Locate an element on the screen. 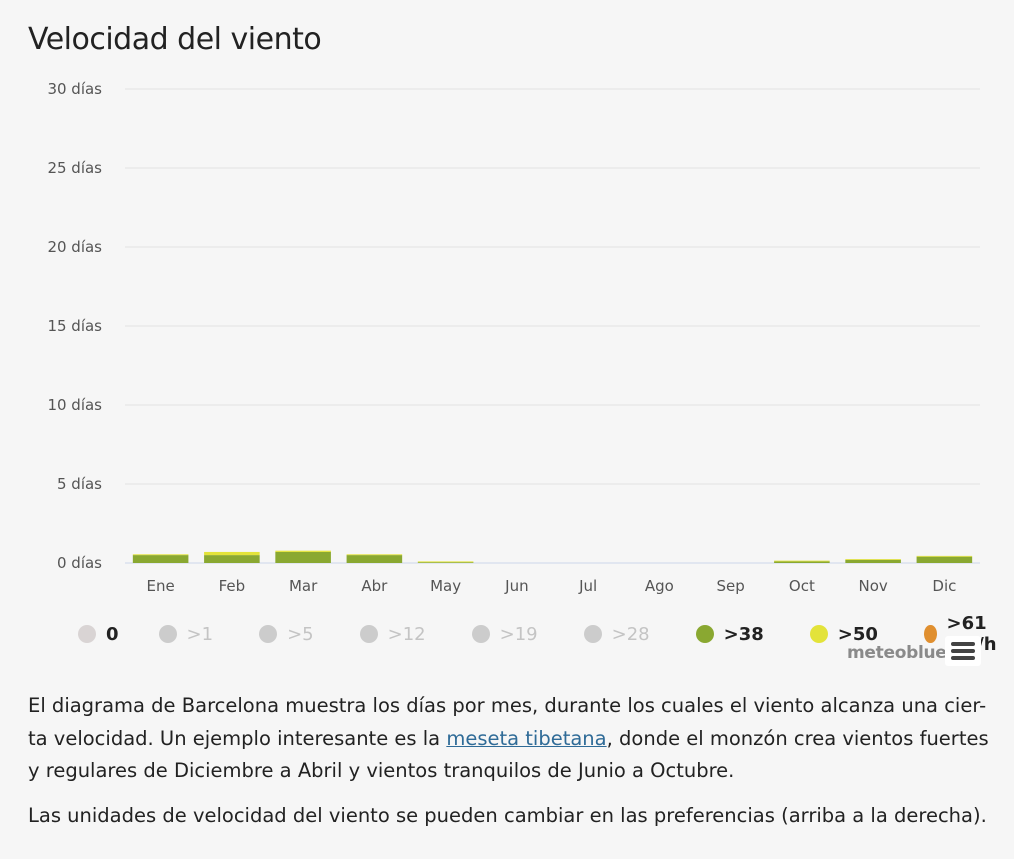 Image resolution: width=1014 pixels, height=859 pixels. bar->50-Abr is located at coordinates (374, 555).